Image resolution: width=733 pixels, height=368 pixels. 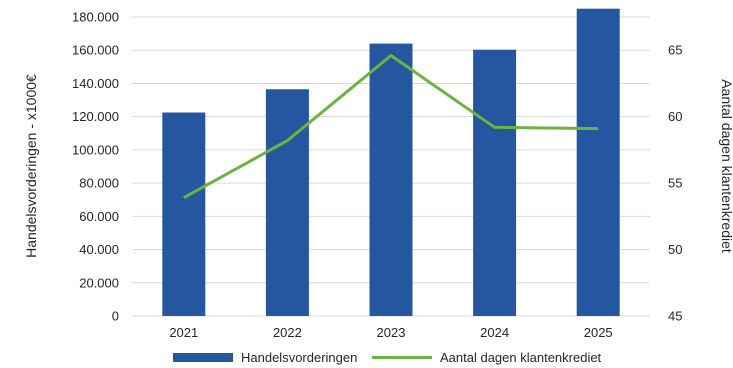 What do you see at coordinates (115, 316) in the screenshot?
I see `y-tick-label: 0` at bounding box center [115, 316].